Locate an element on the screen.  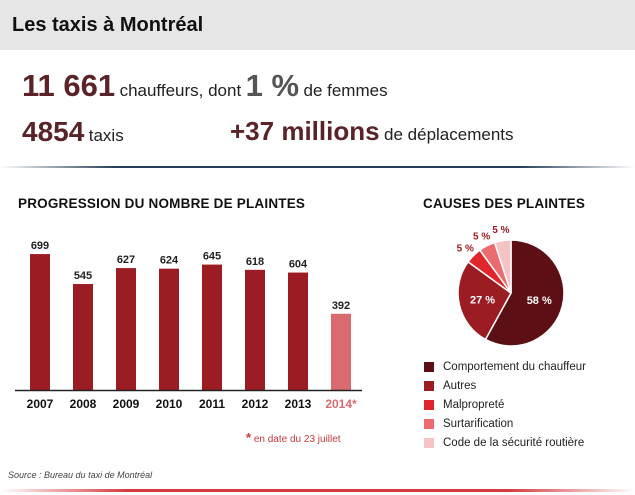
bar-value-label: 699 is located at coordinates (40, 246).